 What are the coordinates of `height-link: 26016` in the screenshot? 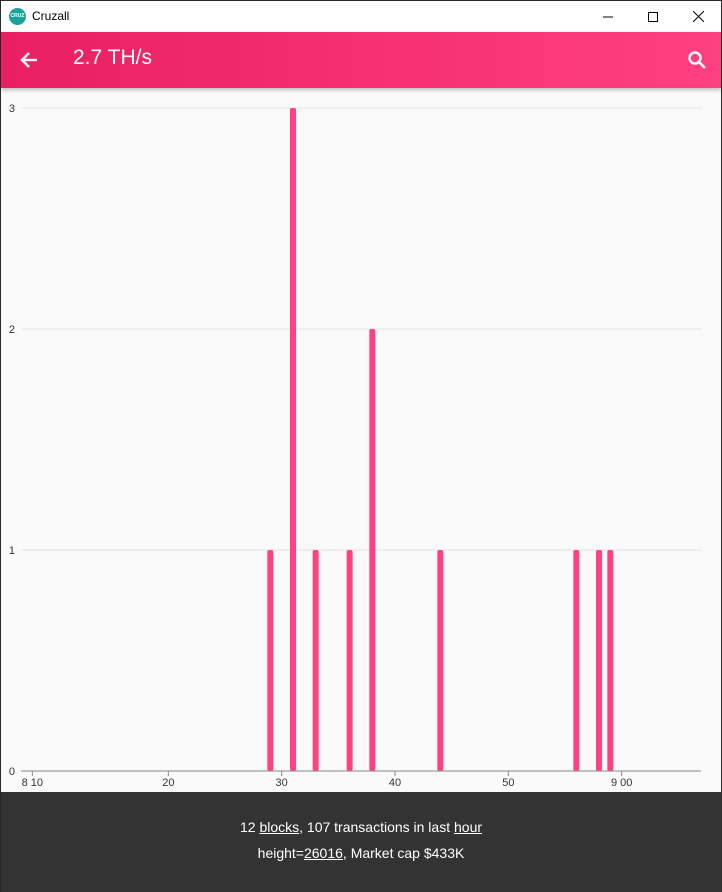 It's located at (323, 853).